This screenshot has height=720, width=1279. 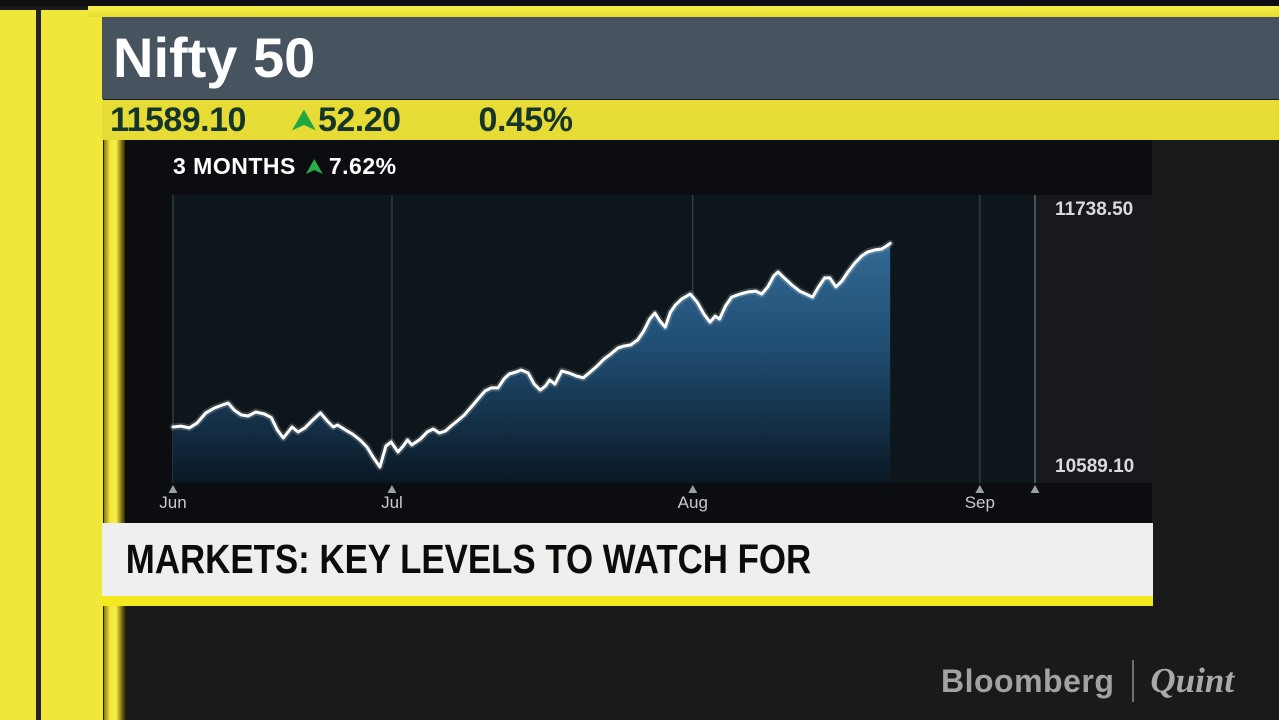 I want to click on brand-secondary: Quint, so click(x=1192, y=680).